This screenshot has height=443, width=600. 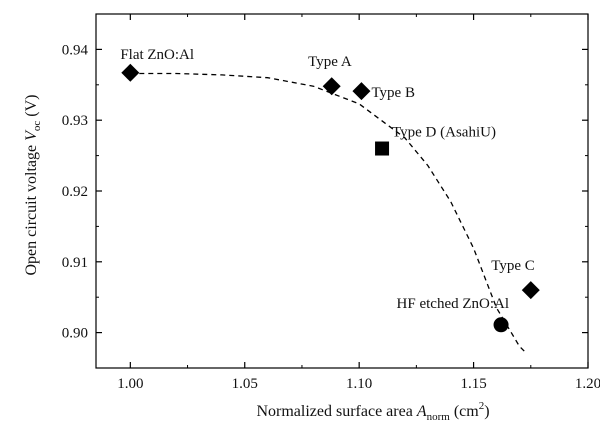 What do you see at coordinates (75, 50) in the screenshot?
I see `y-tick-label: 0.94` at bounding box center [75, 50].